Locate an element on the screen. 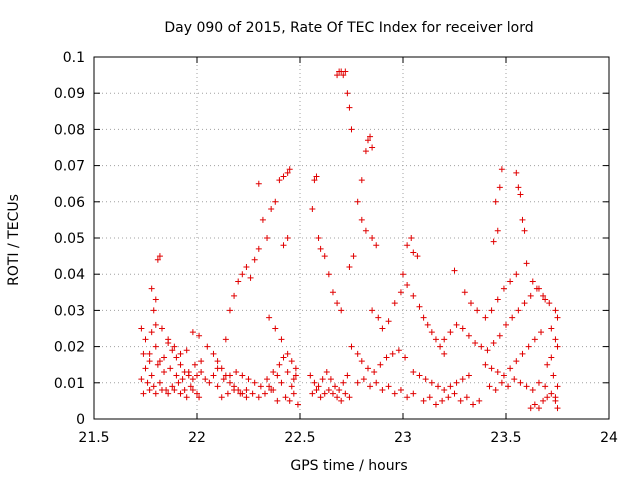 The image size is (640, 480). y-tick-label: 0.08 is located at coordinates (69, 130).